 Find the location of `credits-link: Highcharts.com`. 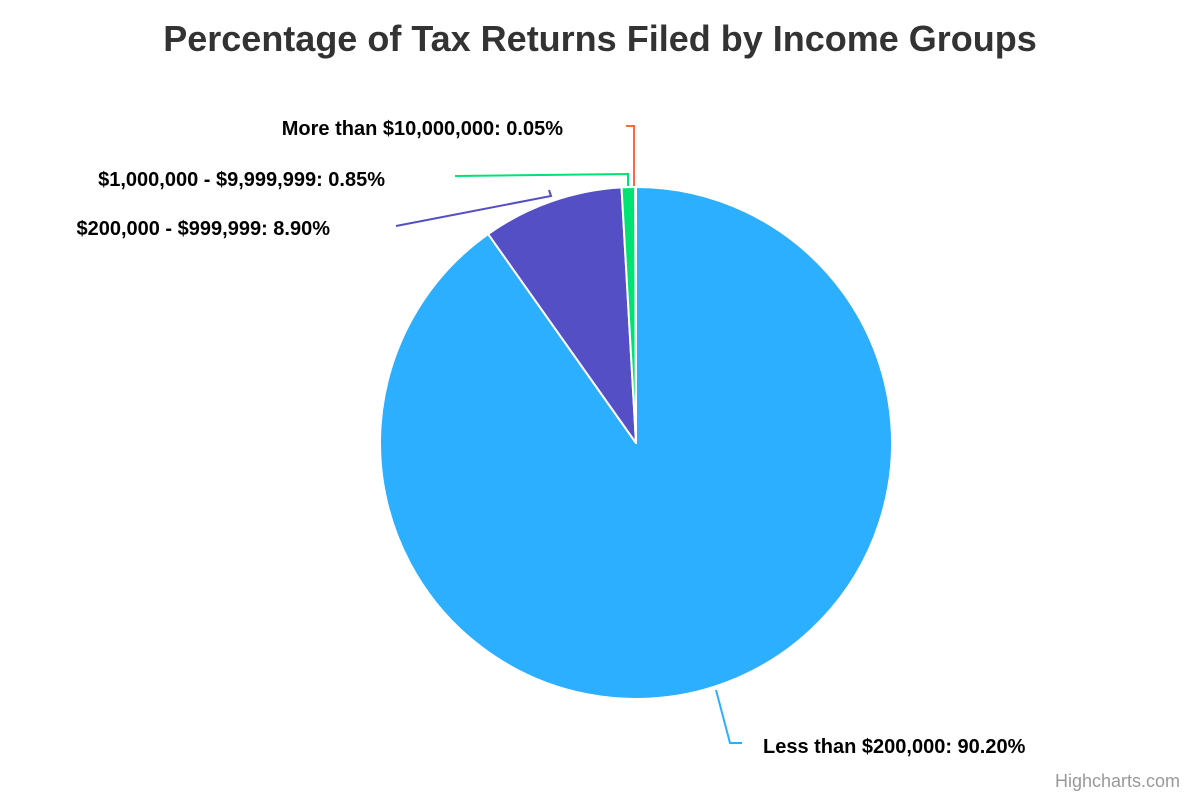

credits-link: Highcharts.com is located at coordinates (1117, 781).